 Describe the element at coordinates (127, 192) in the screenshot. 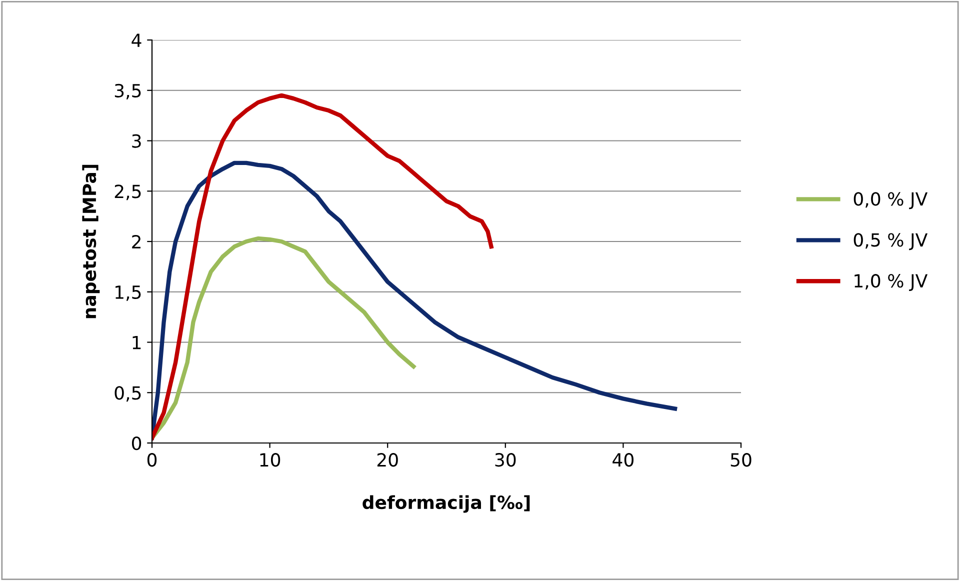

I see `y-tick-label: 2,5` at that location.